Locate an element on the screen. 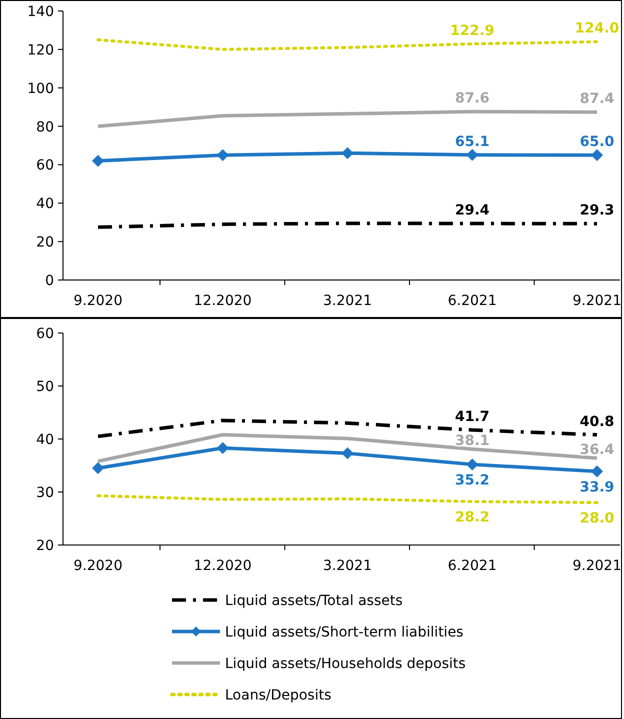  data-label: 29.4 is located at coordinates (472, 210).